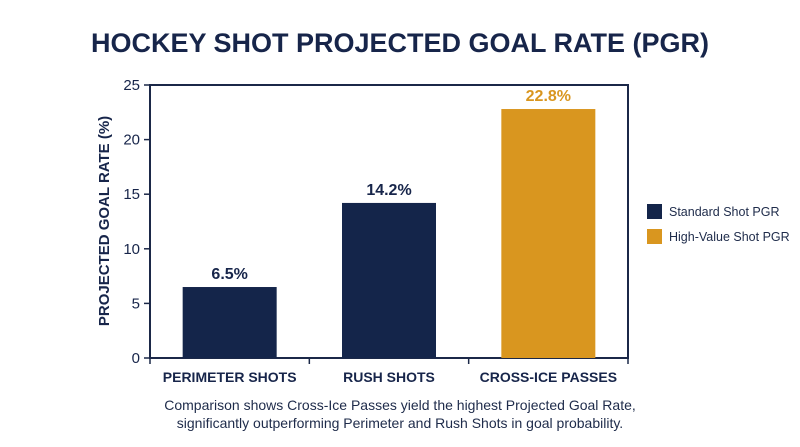  I want to click on x-tick-label: CROSS-ICE PASSES, so click(548, 377).